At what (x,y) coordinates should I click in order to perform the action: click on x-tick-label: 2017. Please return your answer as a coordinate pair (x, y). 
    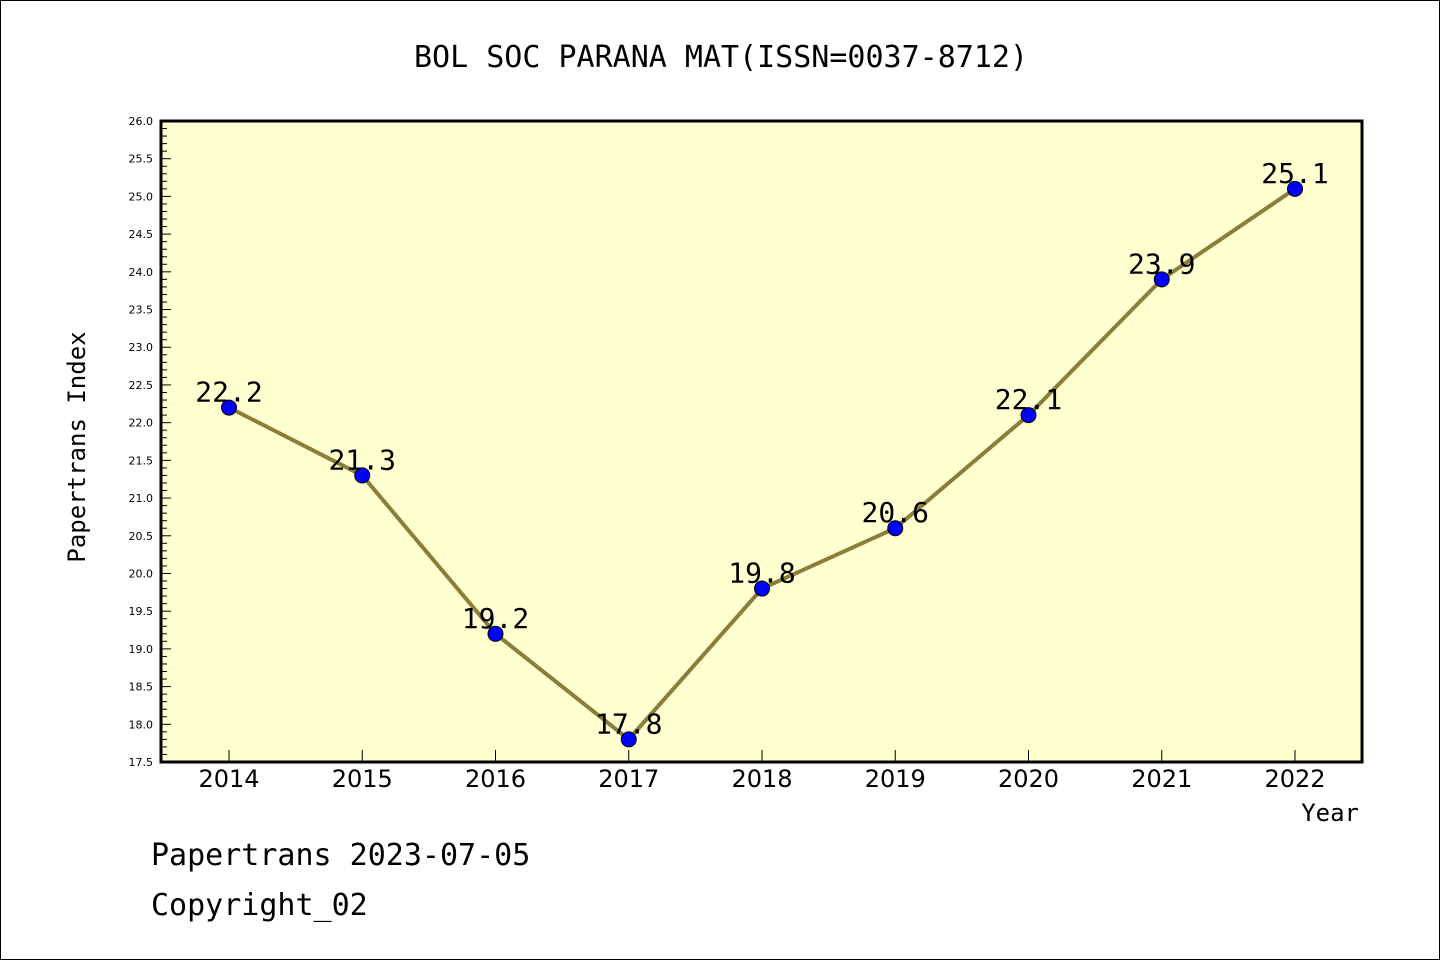
    Looking at the image, I should click on (628, 779).